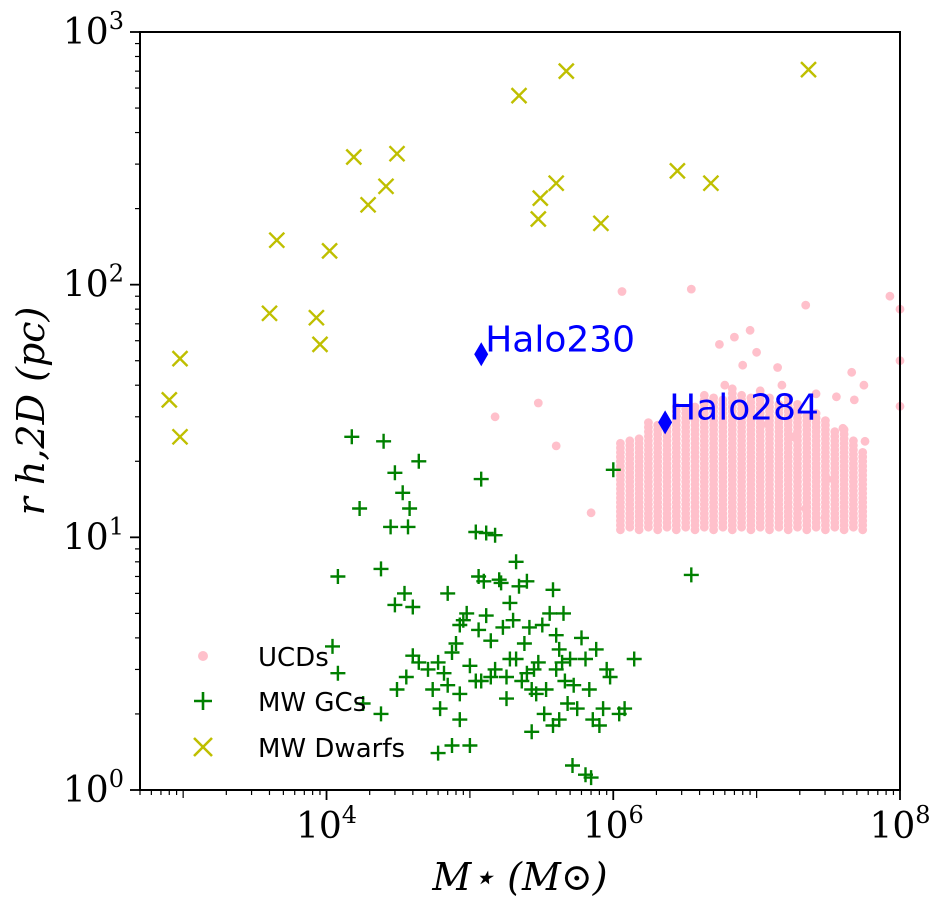 This screenshot has height=915, width=946. What do you see at coordinates (203, 701) in the screenshot?
I see `legend-gcs-marker` at bounding box center [203, 701].